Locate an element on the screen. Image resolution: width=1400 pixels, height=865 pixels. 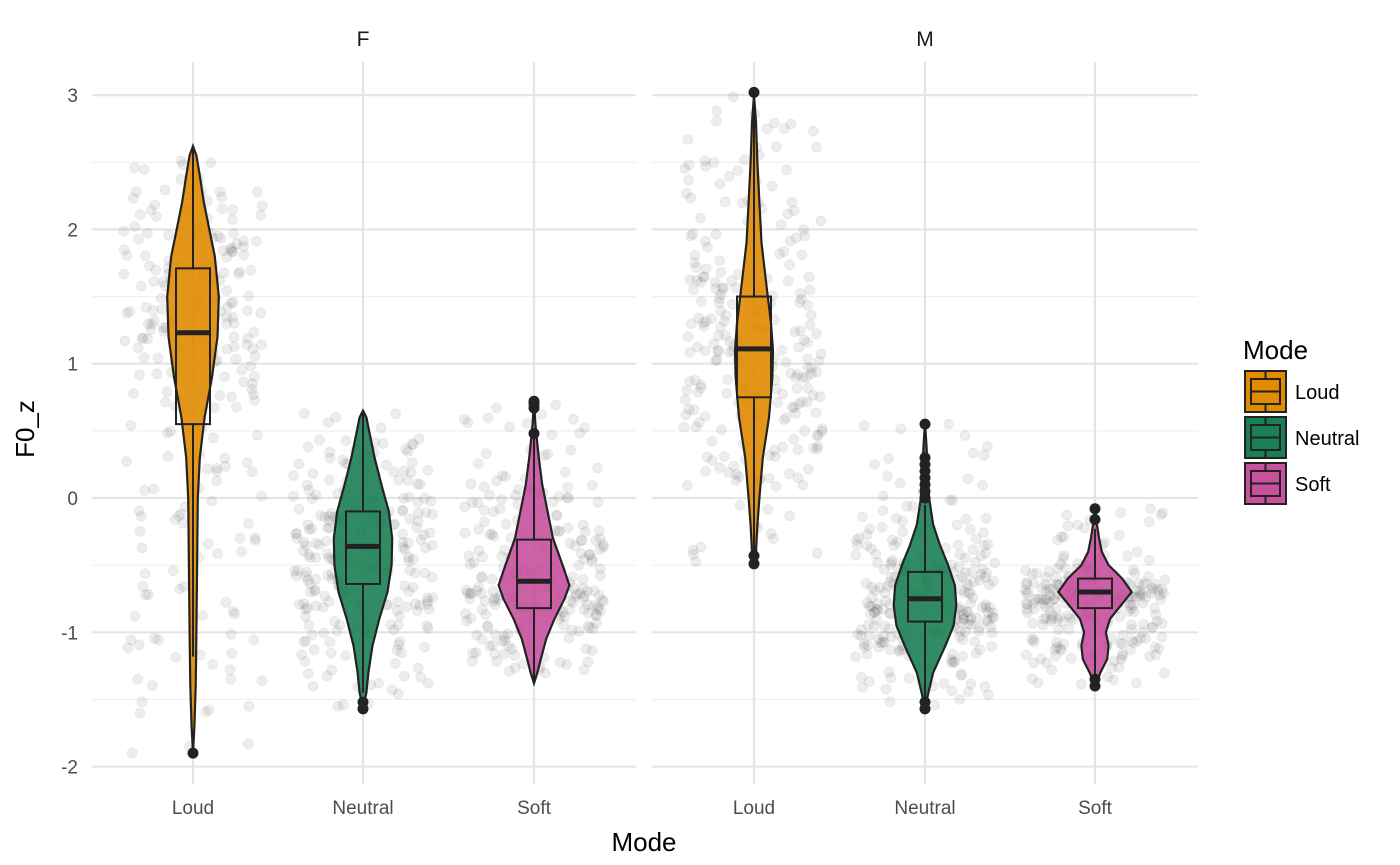
legend-item-neutral: Neutral is located at coordinates (1301, 437).